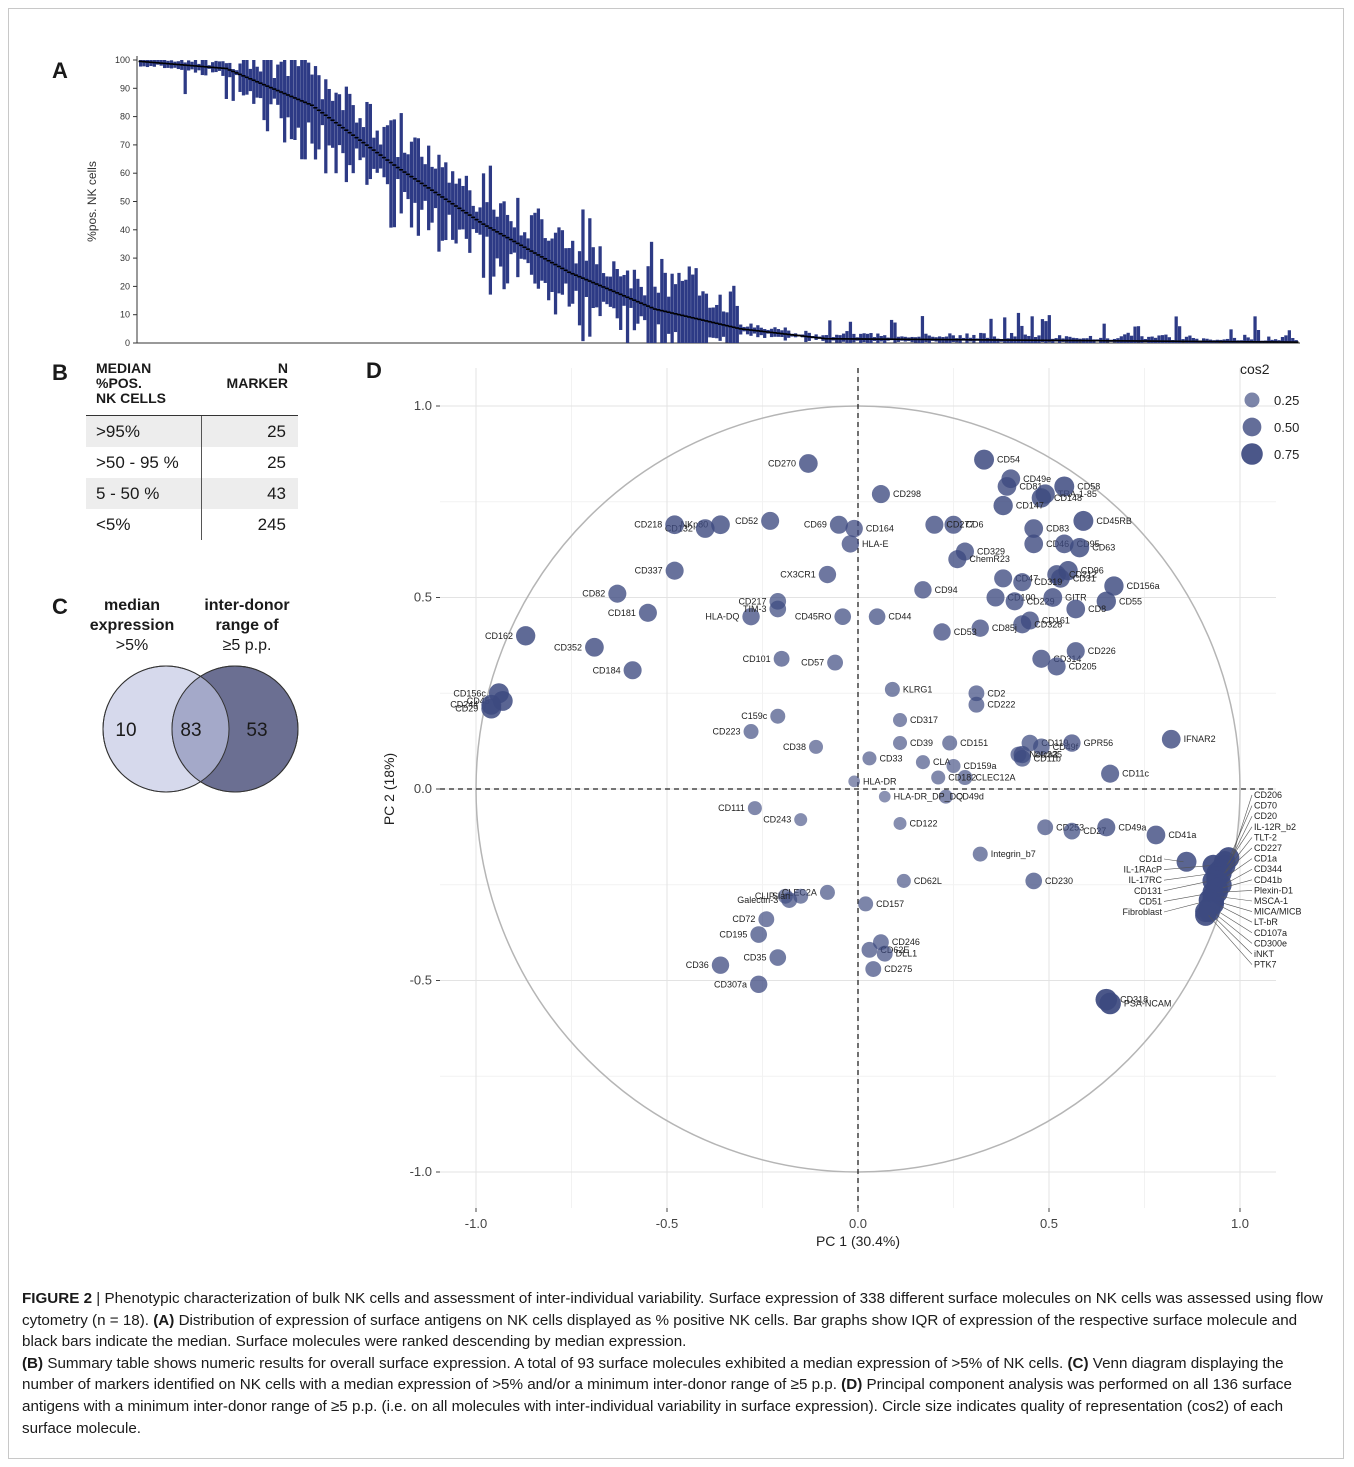 This screenshot has width=1354, height=1467. I want to click on point-label: CD344, so click(1268, 869).